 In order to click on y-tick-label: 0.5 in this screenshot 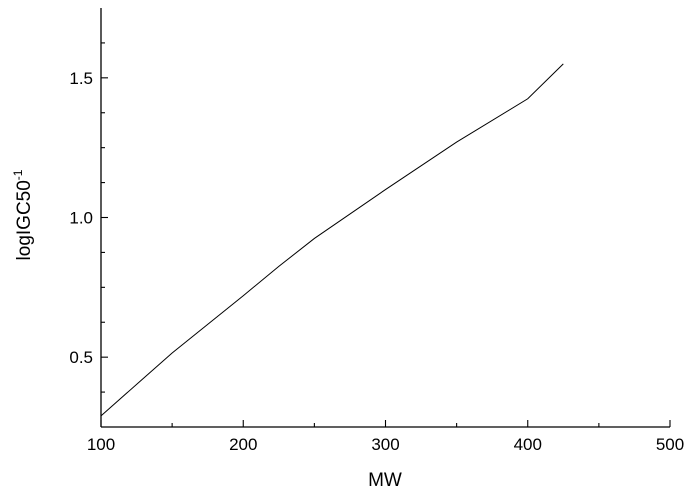, I will do `click(81, 357)`.